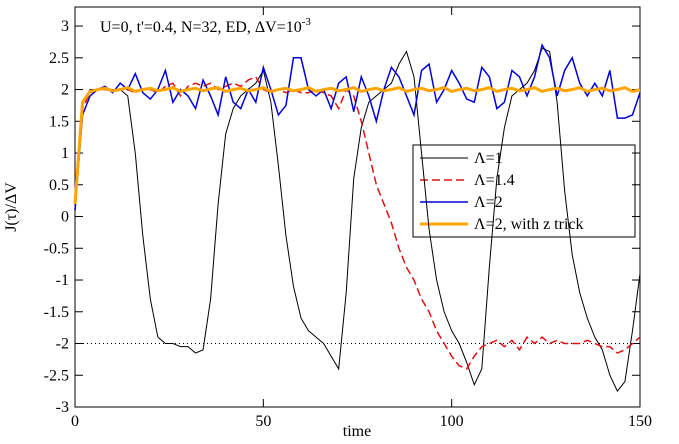 This screenshot has width=679, height=444. I want to click on legend-box, so click(524, 191).